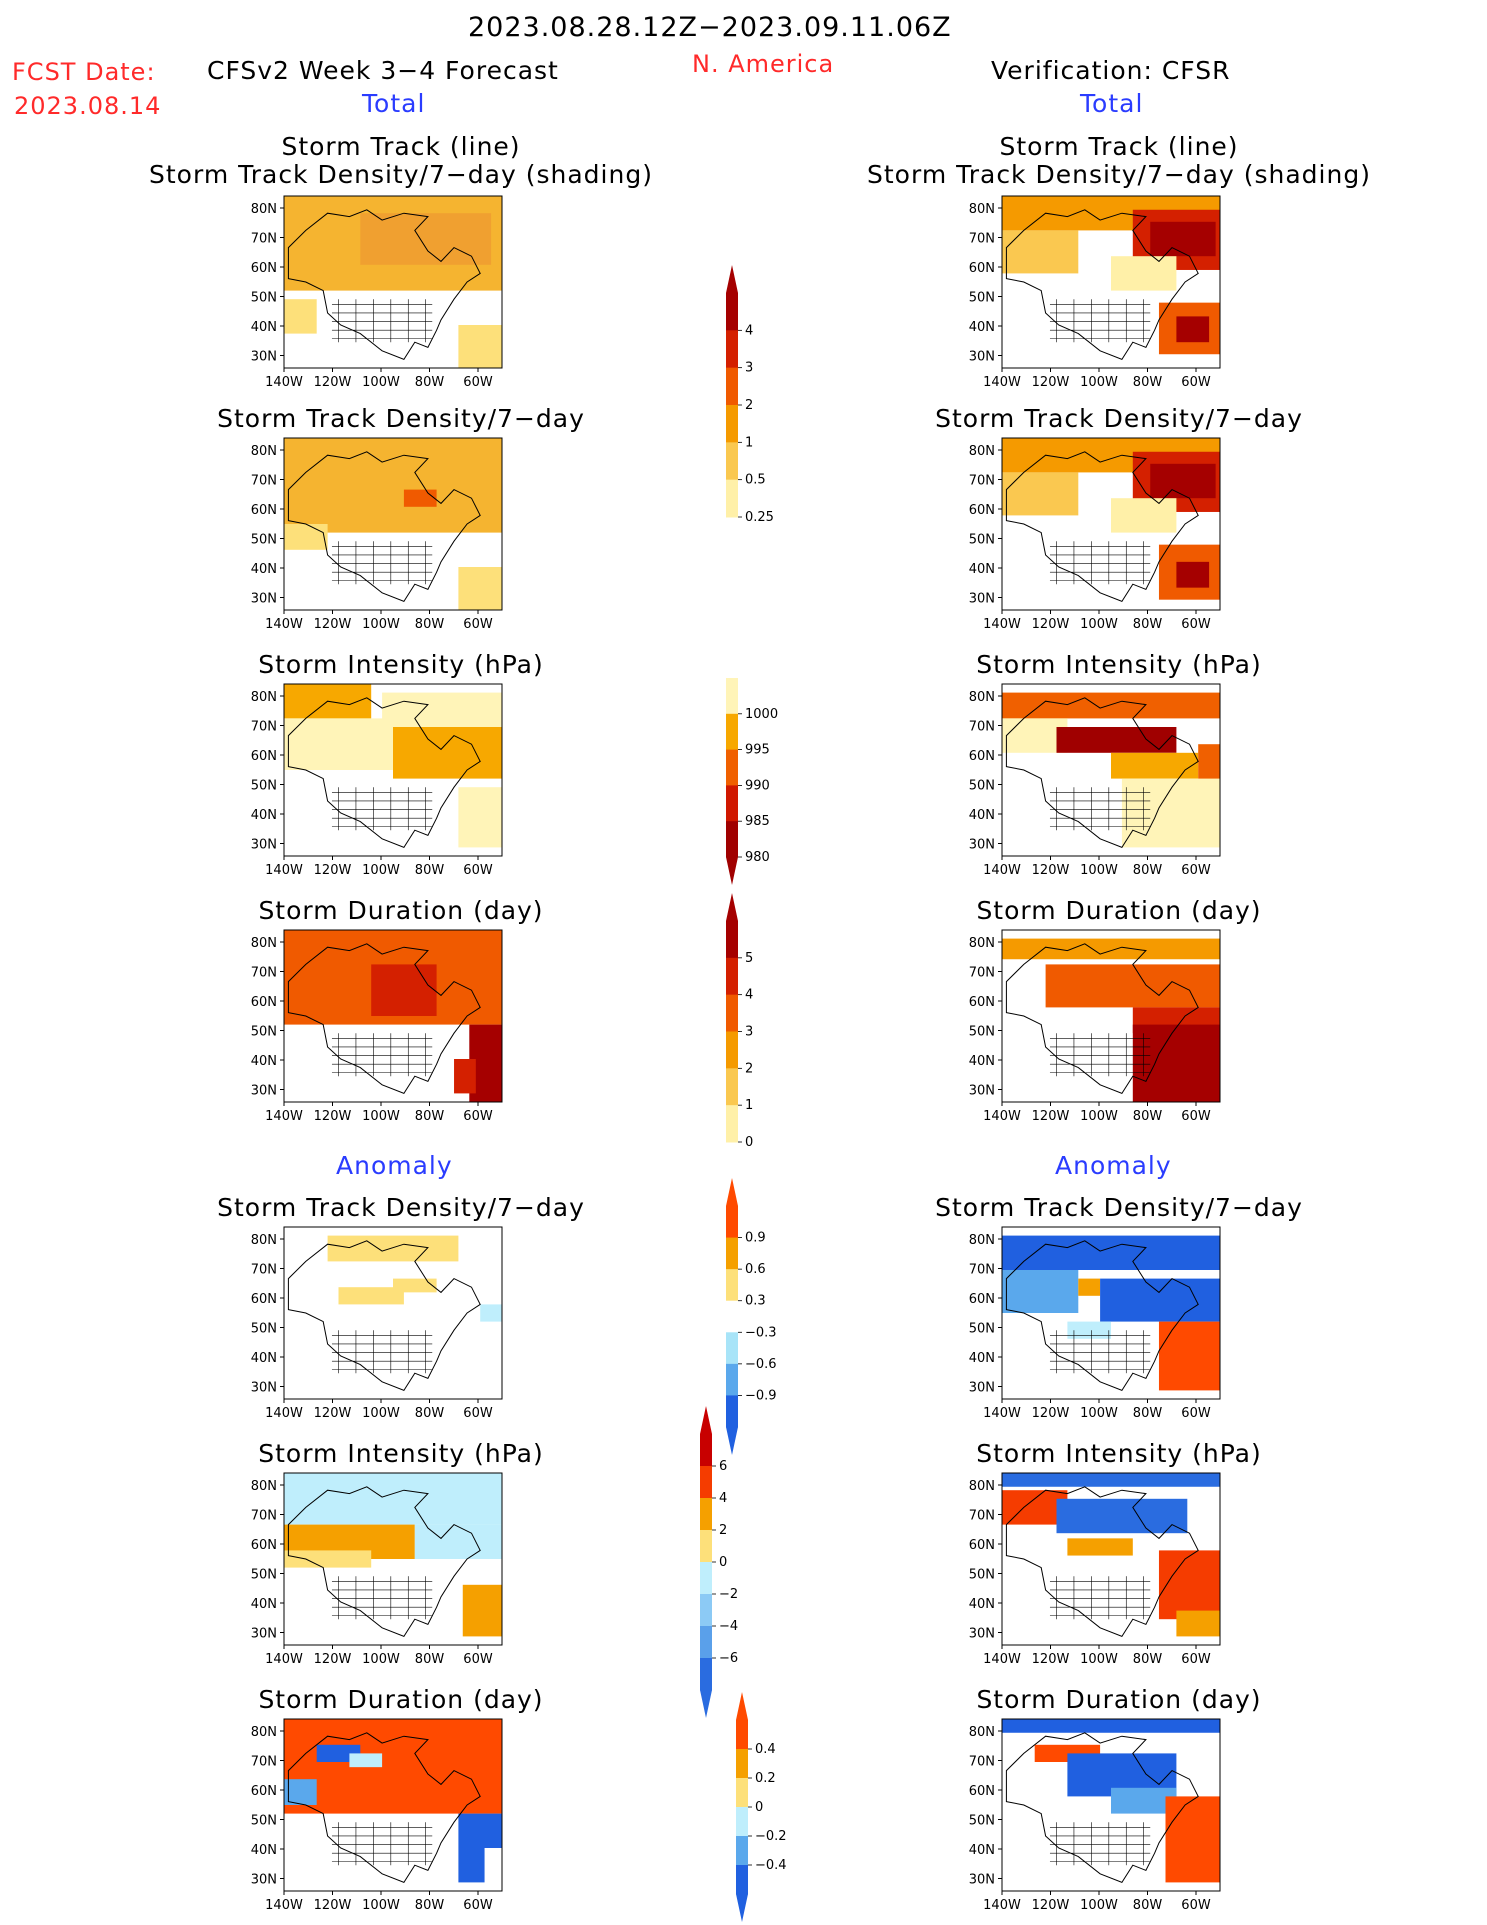 Image resolution: width=1487 pixels, height=1925 pixels. Describe the element at coordinates (719, 1562) in the screenshot. I see `colorbar-intensity-anom: 6 4 2 0 −2 −4 −6` at that location.